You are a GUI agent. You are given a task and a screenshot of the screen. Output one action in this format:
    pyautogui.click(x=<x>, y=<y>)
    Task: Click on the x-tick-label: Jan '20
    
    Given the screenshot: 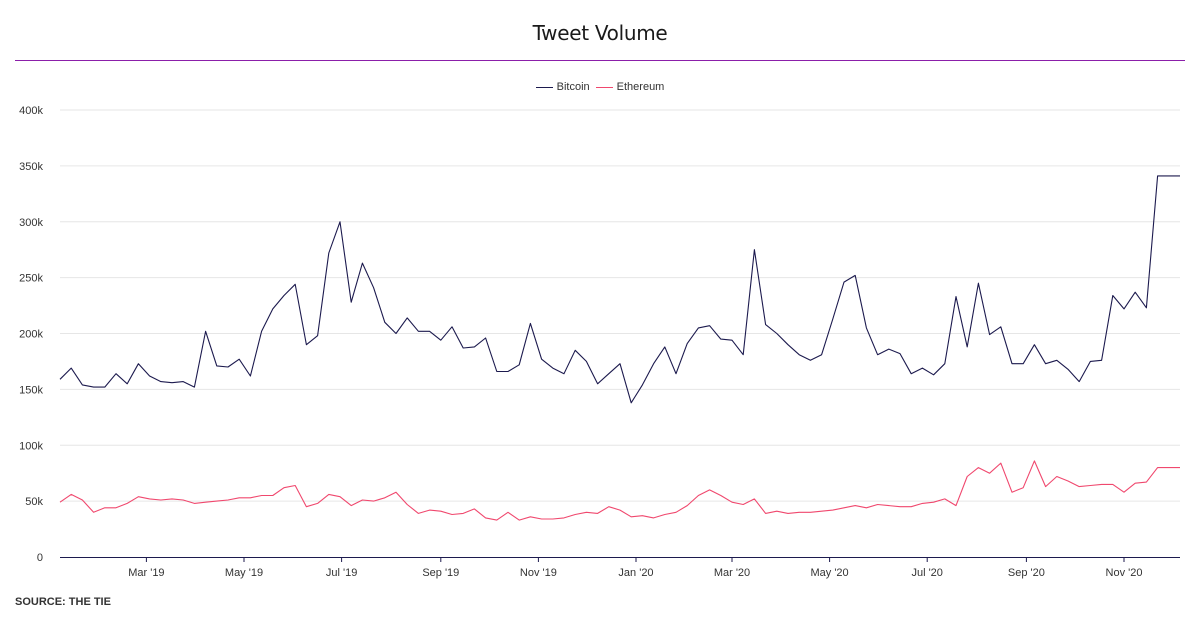 What is the action you would take?
    pyautogui.click(x=635, y=573)
    